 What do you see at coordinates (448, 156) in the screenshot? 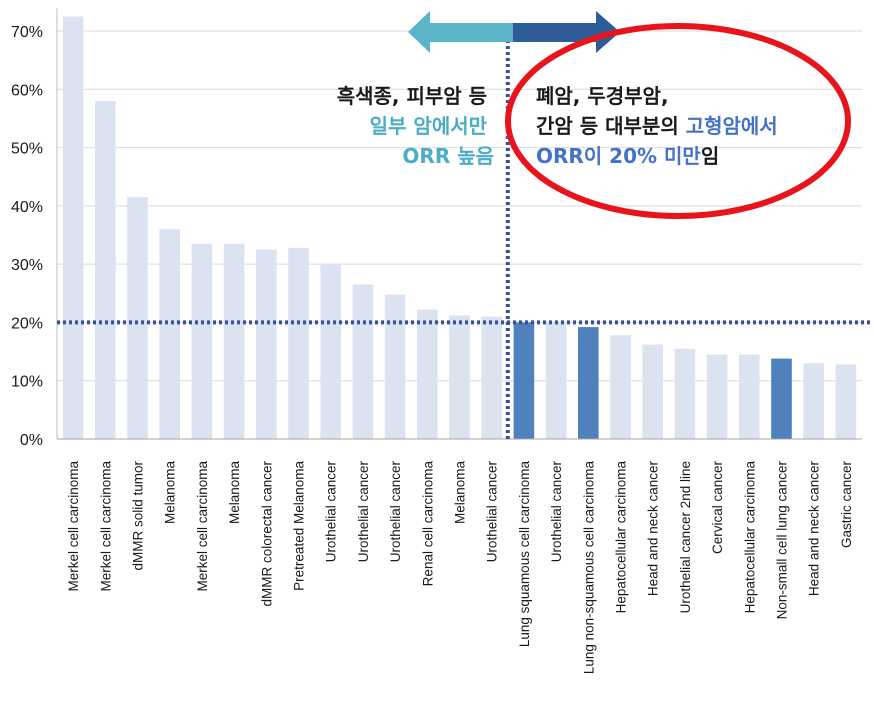
I see `annotation-left-line3: ORR 높음` at bounding box center [448, 156].